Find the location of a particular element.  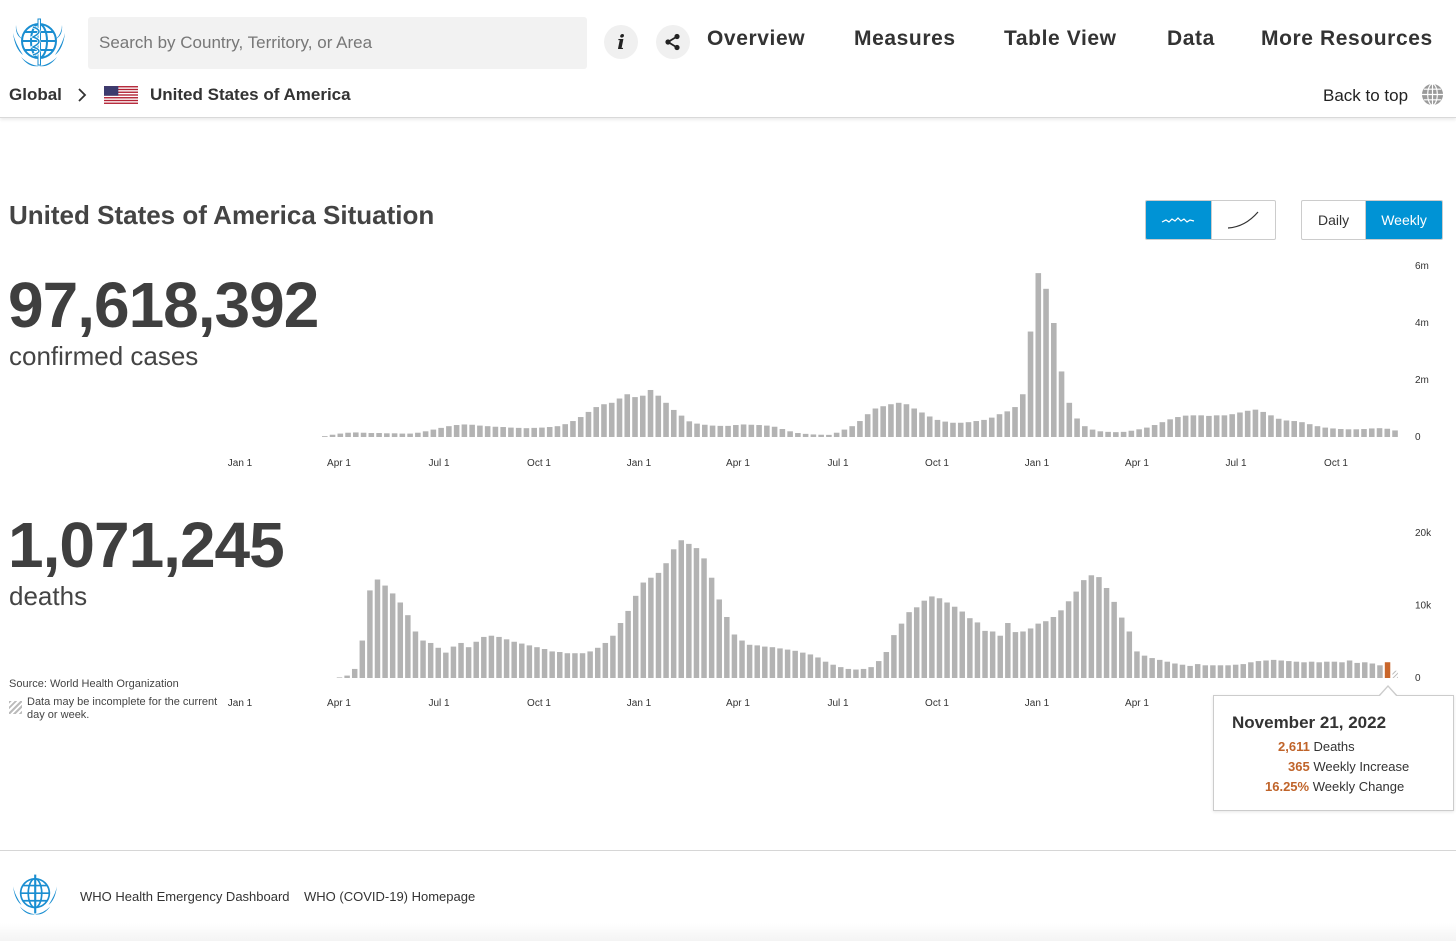

back-to-top-link: Back to top is located at coordinates (1366, 95).